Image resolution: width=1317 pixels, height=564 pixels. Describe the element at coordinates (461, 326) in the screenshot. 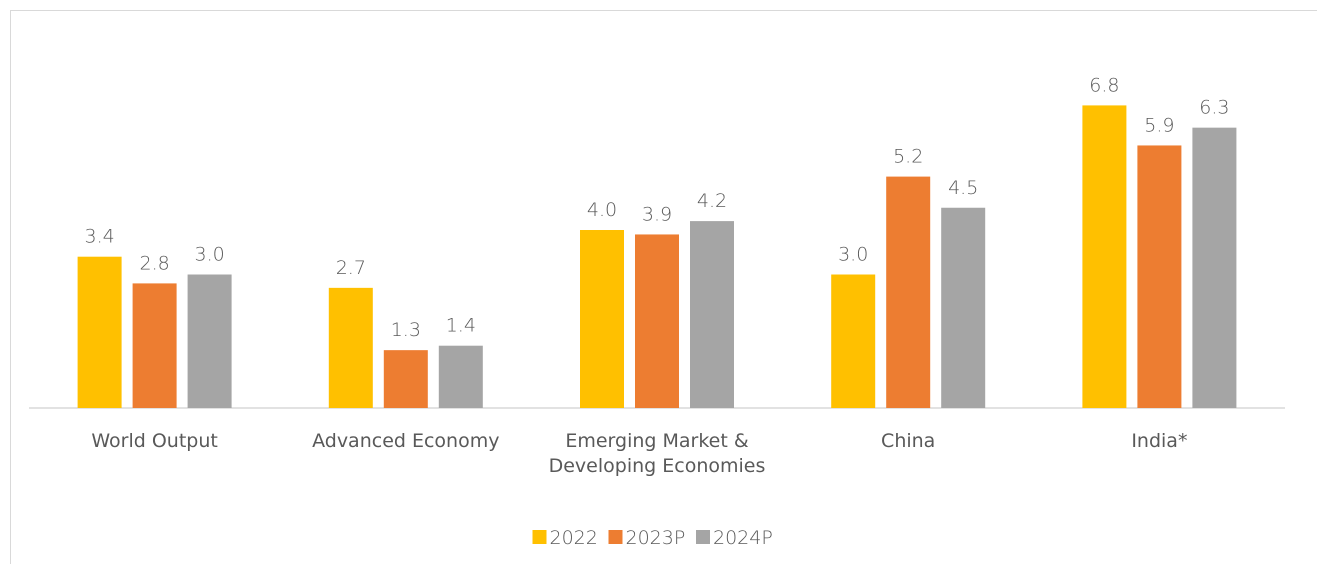

I see `data-label: 1.4` at that location.